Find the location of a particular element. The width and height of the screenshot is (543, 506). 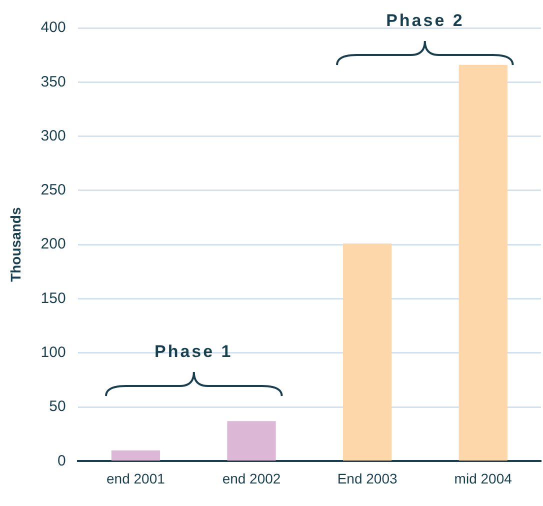

y-tick-label: 400 is located at coordinates (53, 27).